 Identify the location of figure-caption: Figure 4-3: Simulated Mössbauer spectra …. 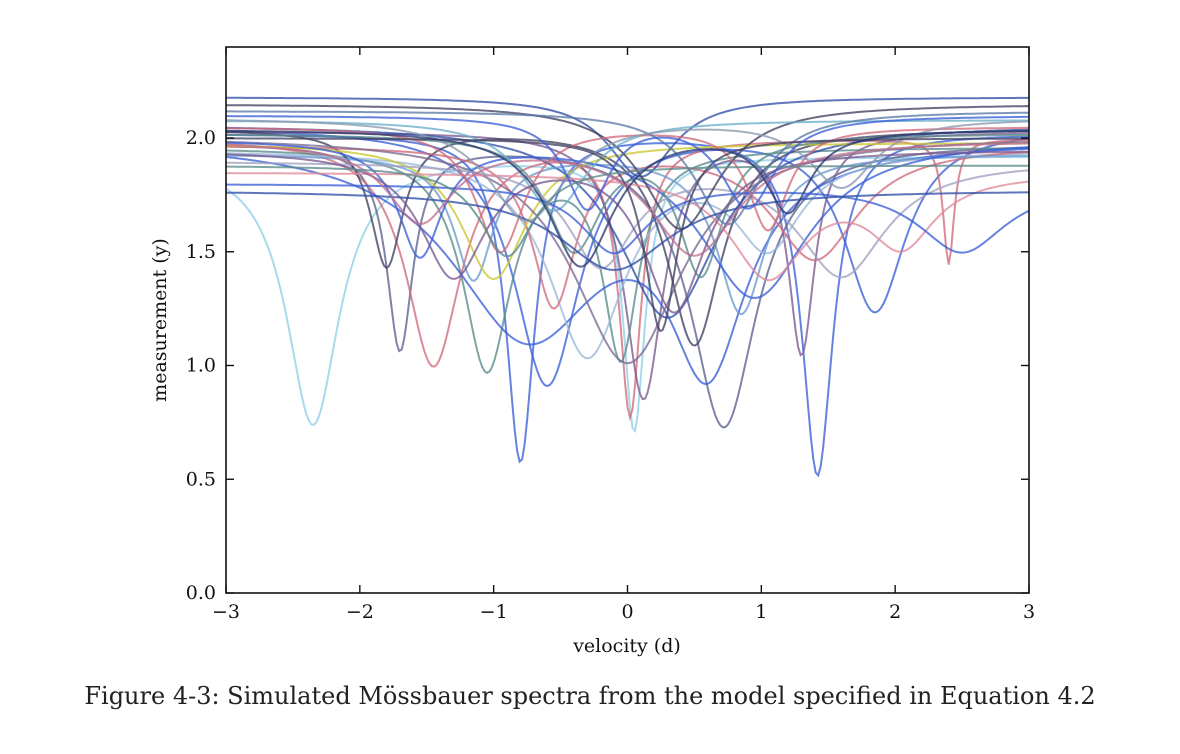
(590, 696).